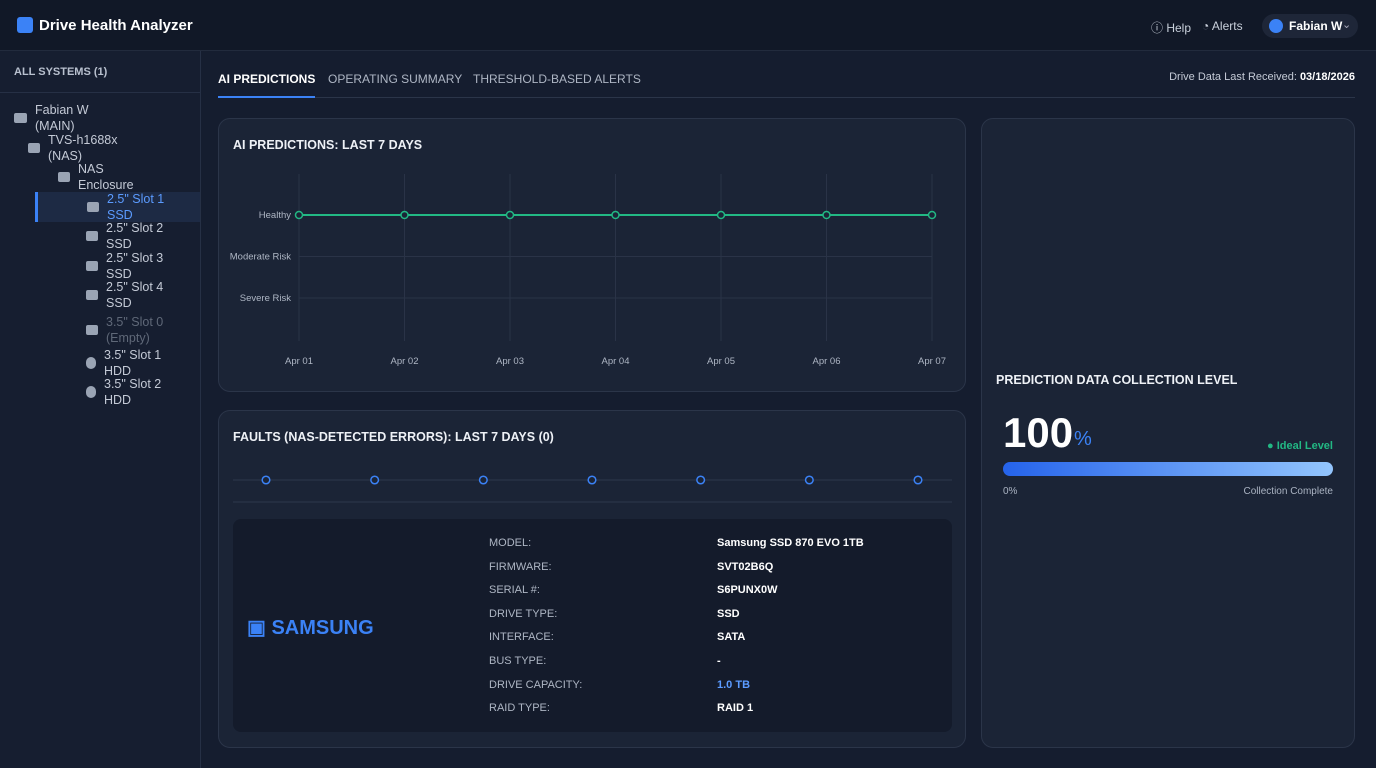 The height and width of the screenshot is (768, 1376). Describe the element at coordinates (405, 361) in the screenshot. I see `x-tick-label: Apr 02` at that location.